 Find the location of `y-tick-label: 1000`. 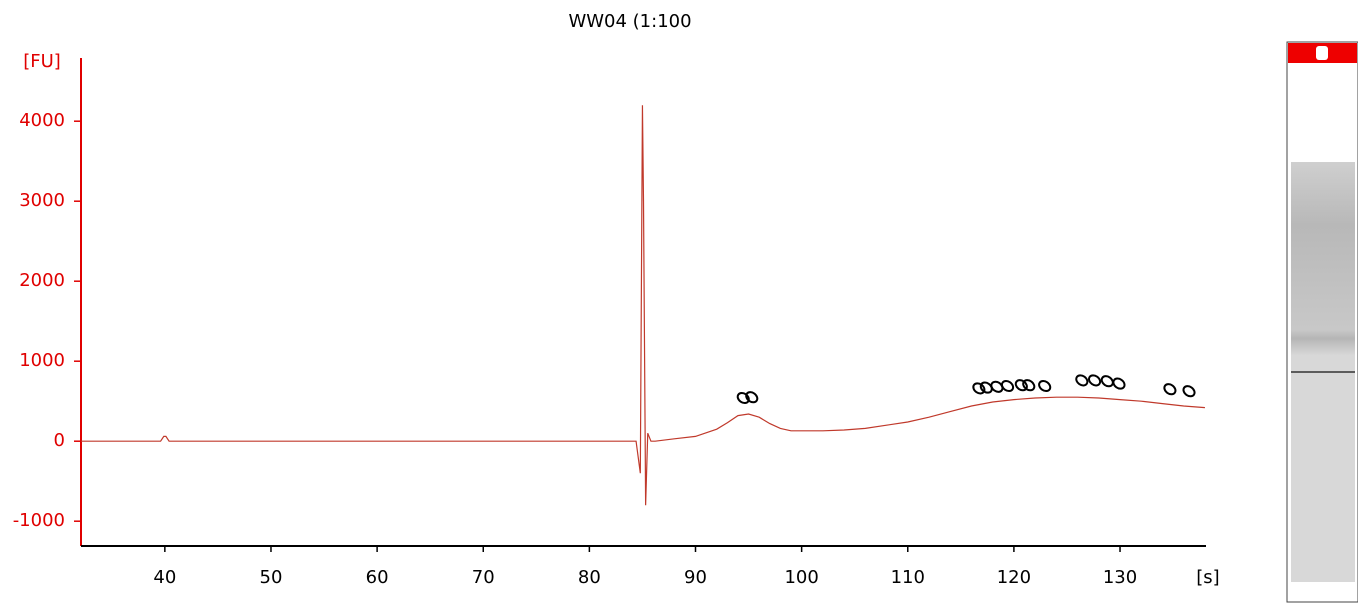

y-tick-label: 1000 is located at coordinates (42, 360).